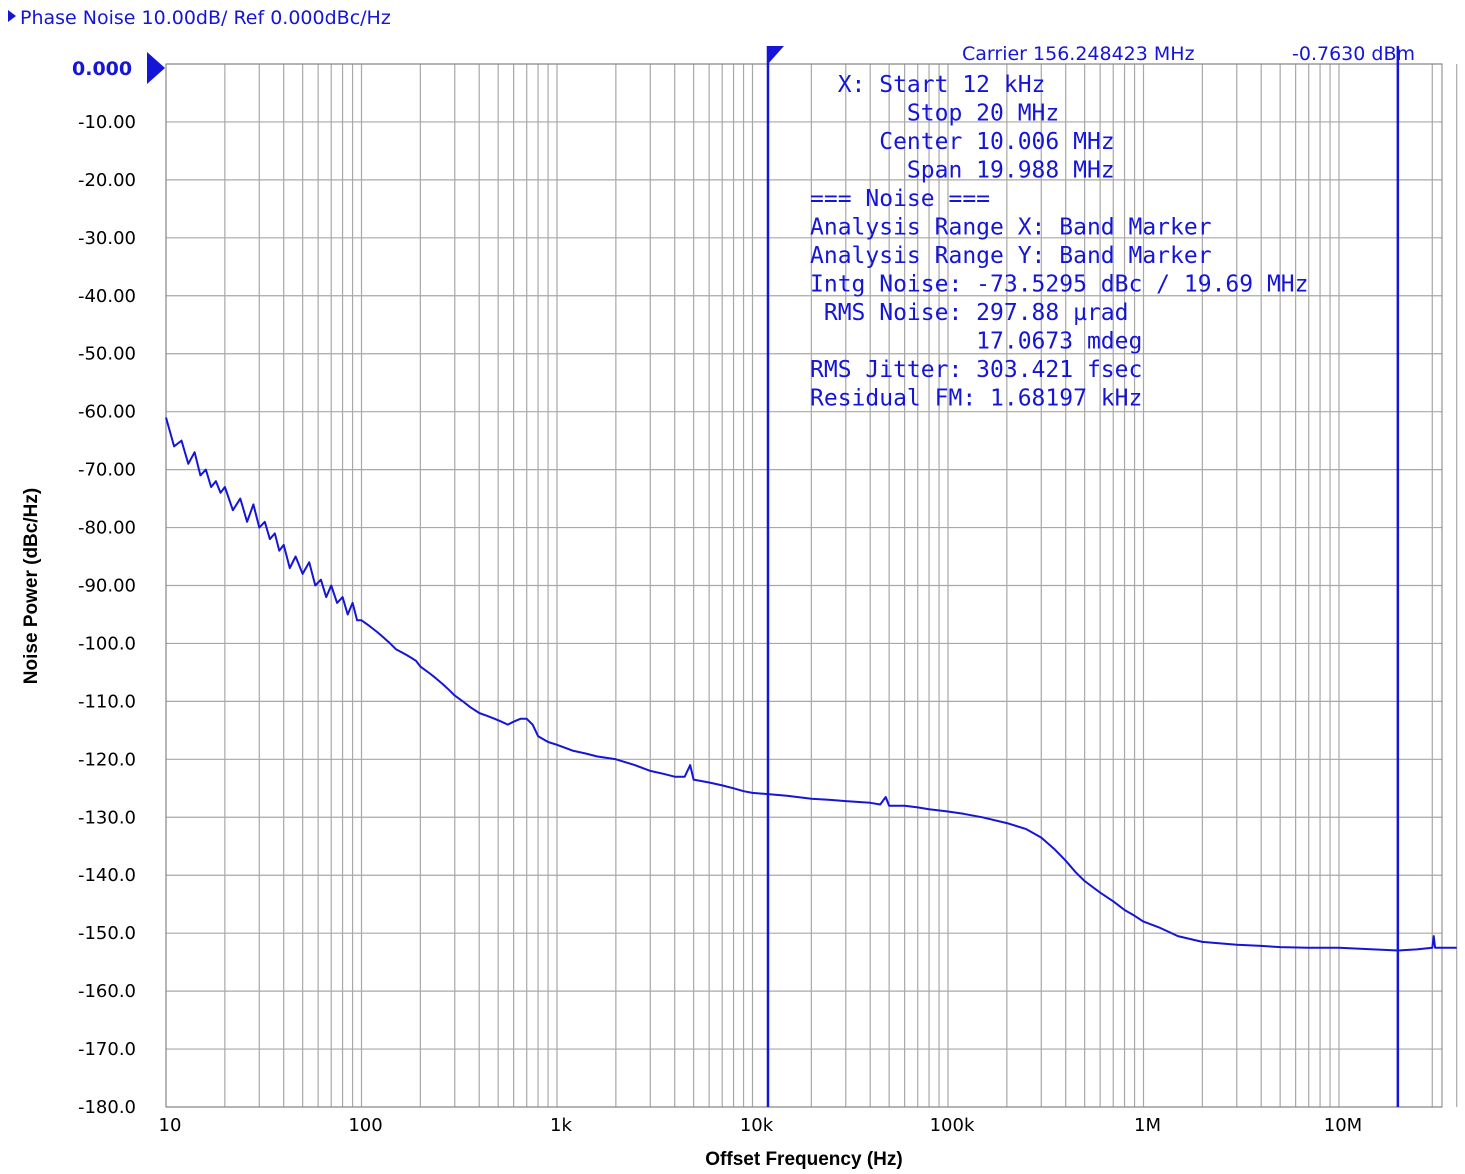  I want to click on y-tick-label: -70.00, so click(107, 470).